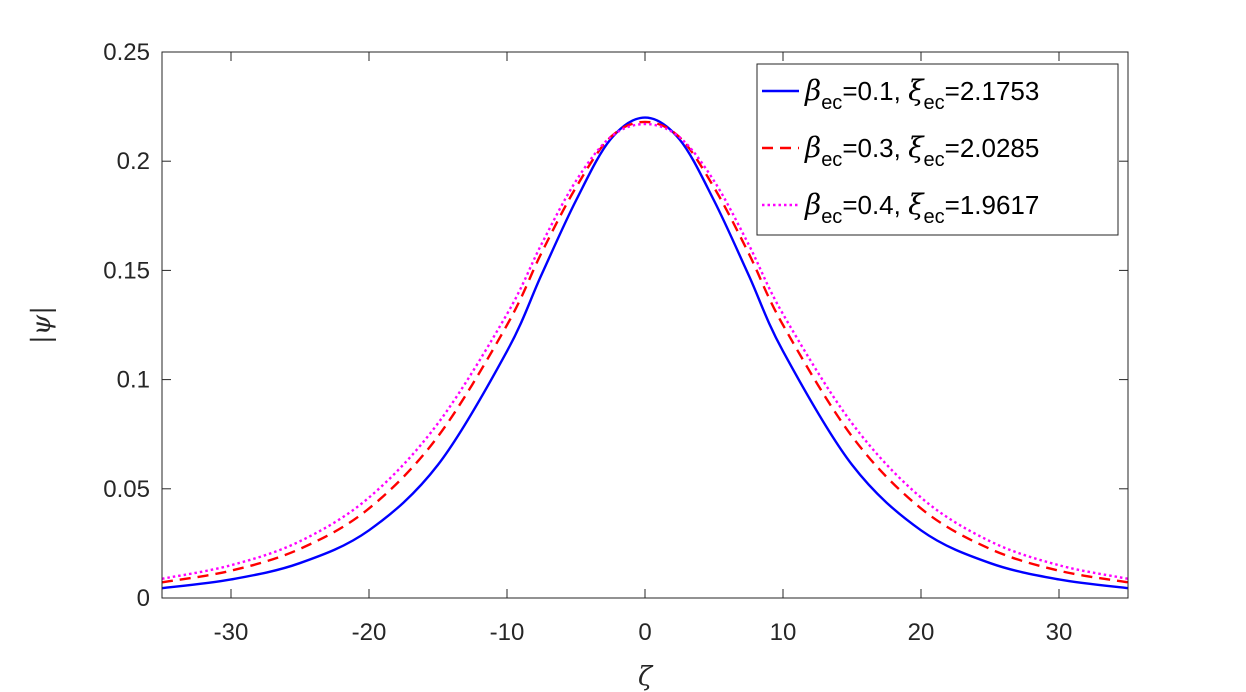 The width and height of the screenshot is (1246, 692). I want to click on x-tick-label: 0, so click(644, 632).